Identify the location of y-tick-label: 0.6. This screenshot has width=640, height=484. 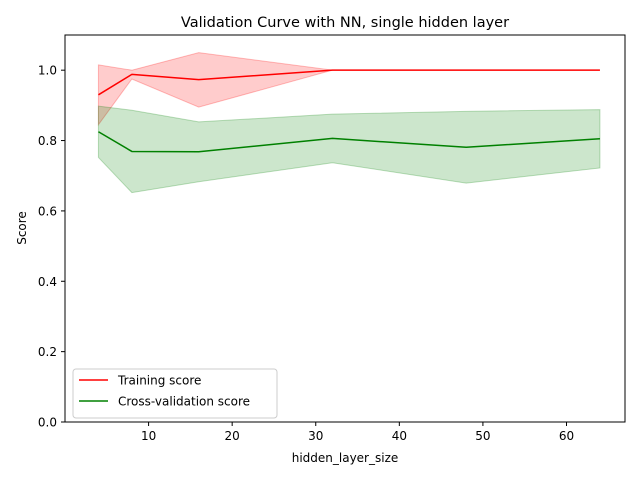
(47, 211).